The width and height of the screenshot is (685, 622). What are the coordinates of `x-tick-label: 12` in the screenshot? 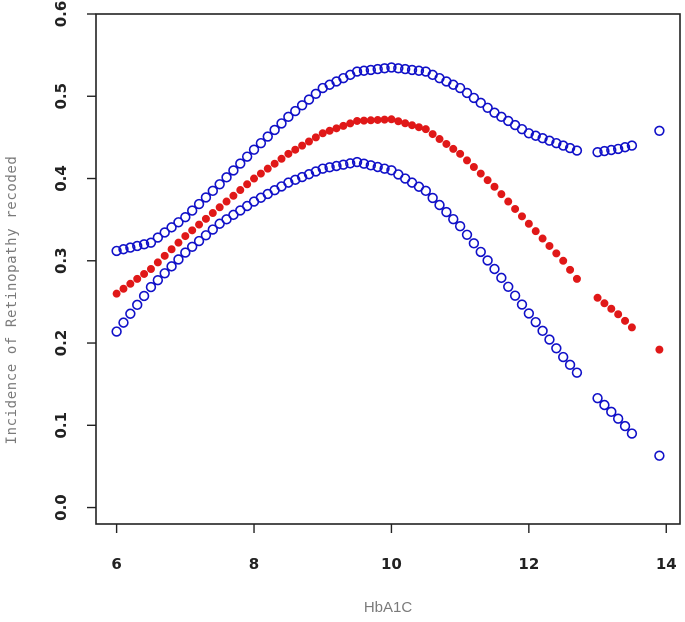 It's located at (528, 564).